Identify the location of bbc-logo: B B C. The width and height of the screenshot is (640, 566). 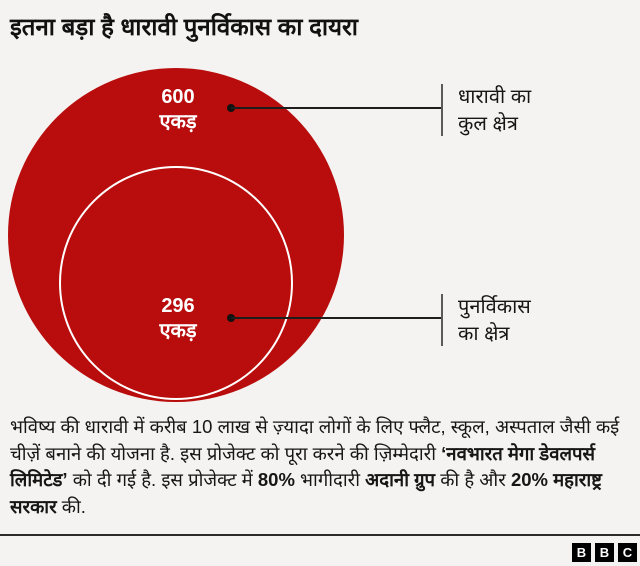
(604, 552).